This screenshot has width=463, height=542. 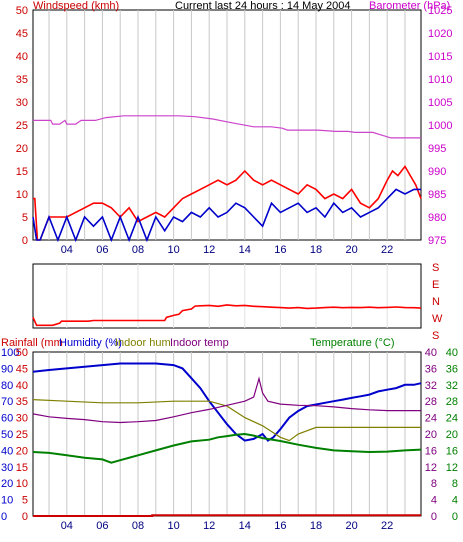 I want to click on rainfall-tick-label: 45, so click(x=22, y=369).